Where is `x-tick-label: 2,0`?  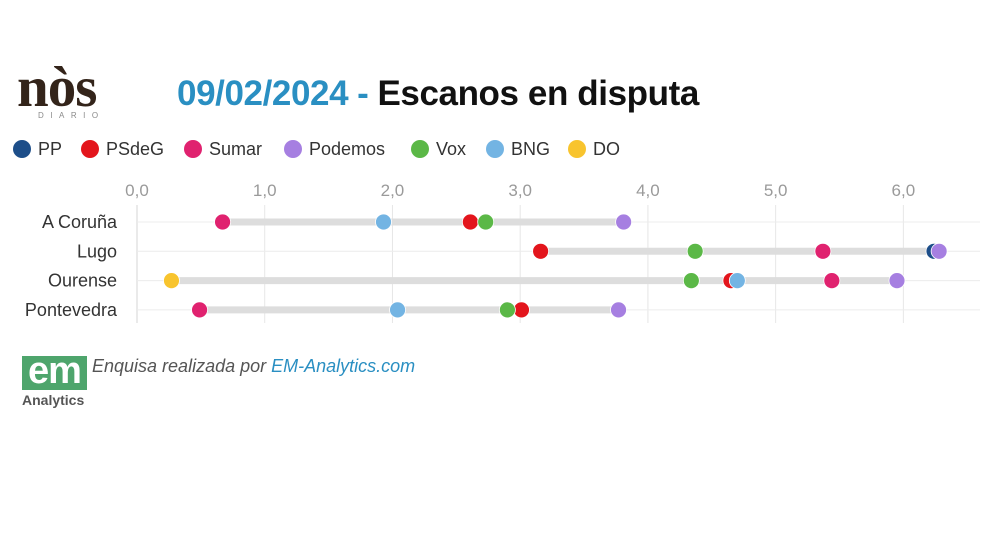
x-tick-label: 2,0 is located at coordinates (393, 190).